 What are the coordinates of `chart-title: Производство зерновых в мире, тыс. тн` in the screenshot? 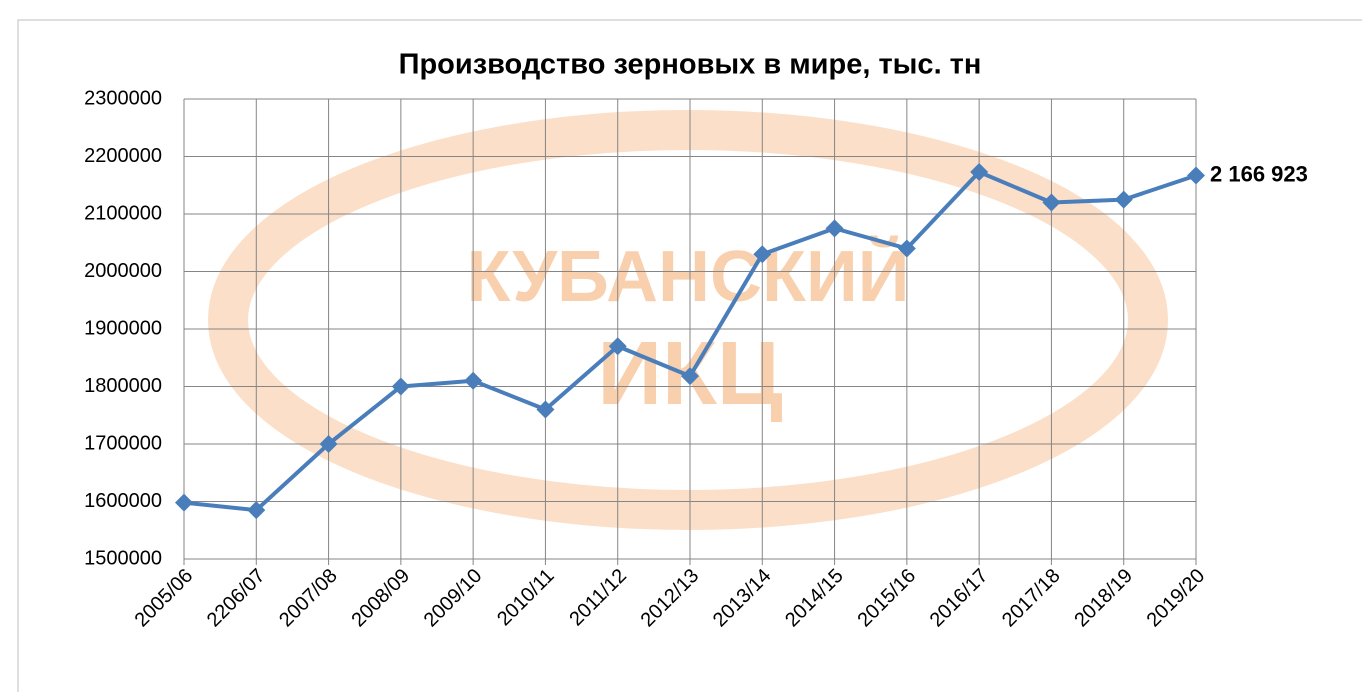 It's located at (690, 65).